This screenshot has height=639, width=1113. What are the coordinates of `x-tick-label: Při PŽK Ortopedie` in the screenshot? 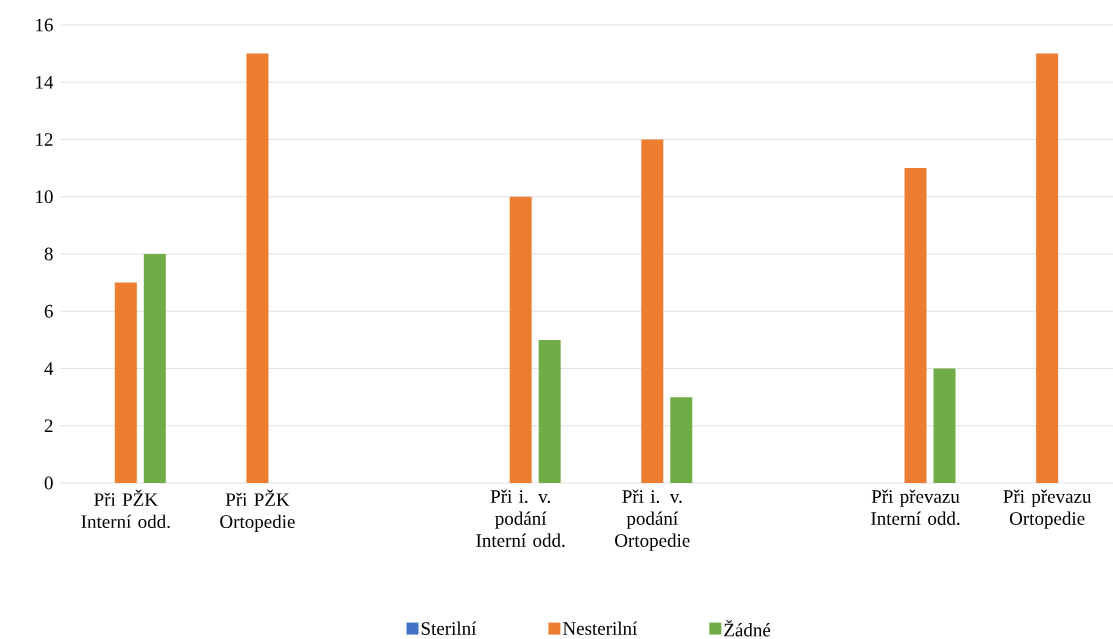 It's located at (257, 510).